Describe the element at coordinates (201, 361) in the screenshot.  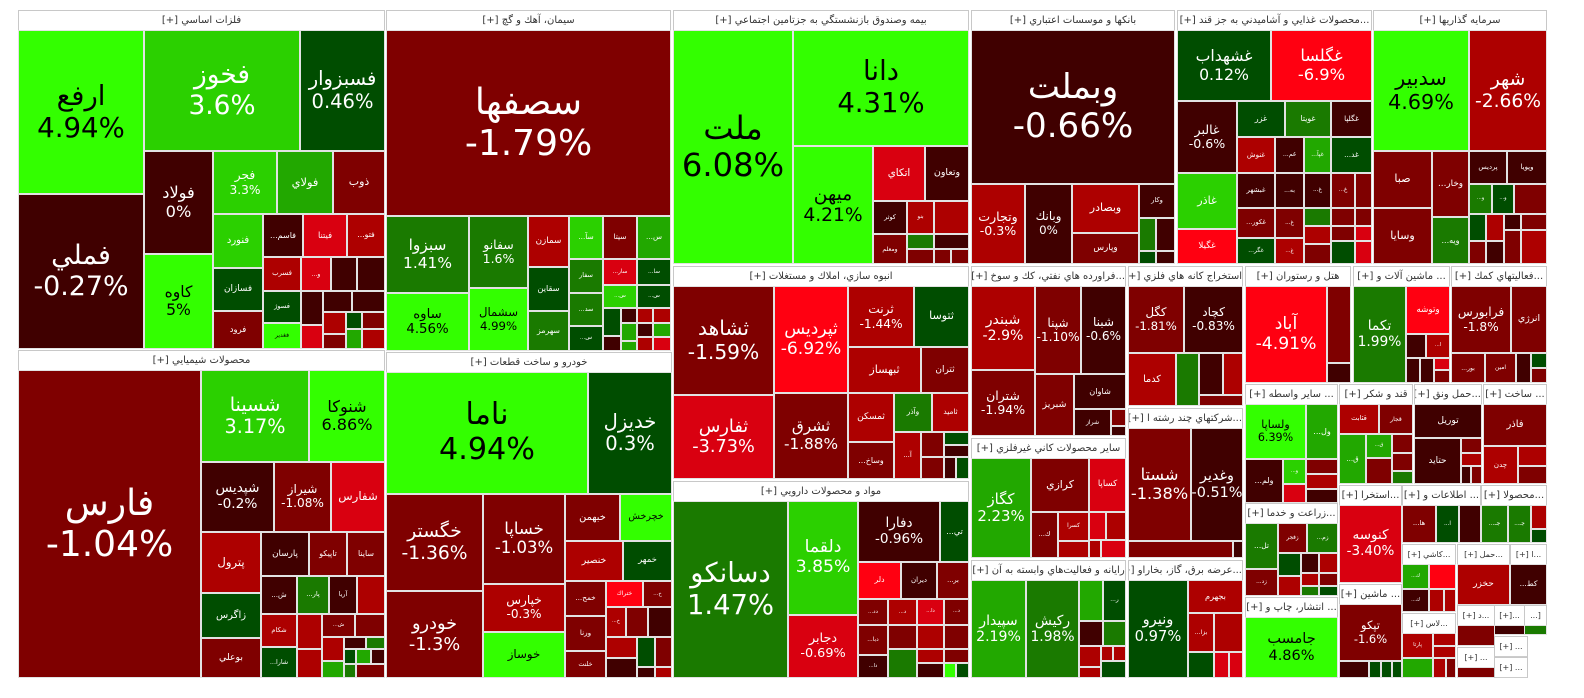
I see `sector-header: محصولات شيميايي [+]` at that location.